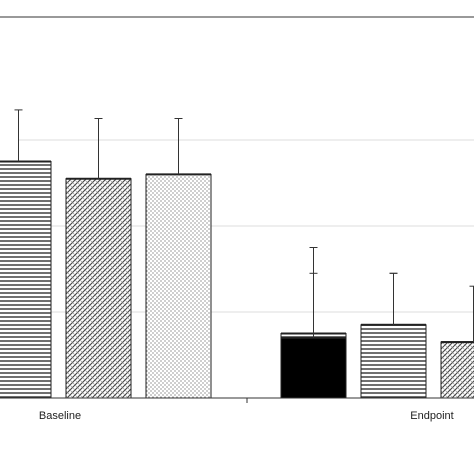 The width and height of the screenshot is (474, 474). What do you see at coordinates (178, 286) in the screenshot?
I see `bar-series-3-baseline` at bounding box center [178, 286].